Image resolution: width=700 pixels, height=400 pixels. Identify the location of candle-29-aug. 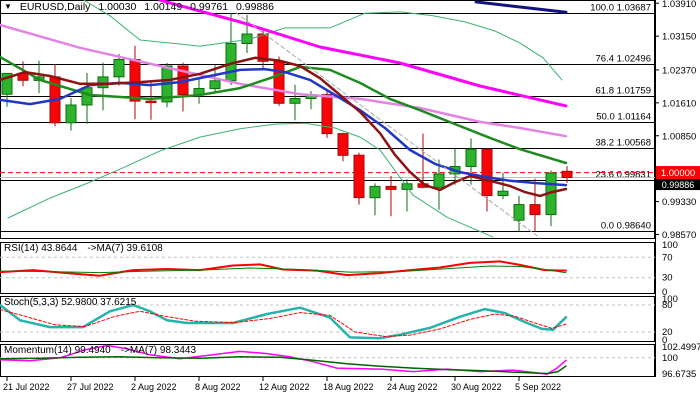
(439, 184).